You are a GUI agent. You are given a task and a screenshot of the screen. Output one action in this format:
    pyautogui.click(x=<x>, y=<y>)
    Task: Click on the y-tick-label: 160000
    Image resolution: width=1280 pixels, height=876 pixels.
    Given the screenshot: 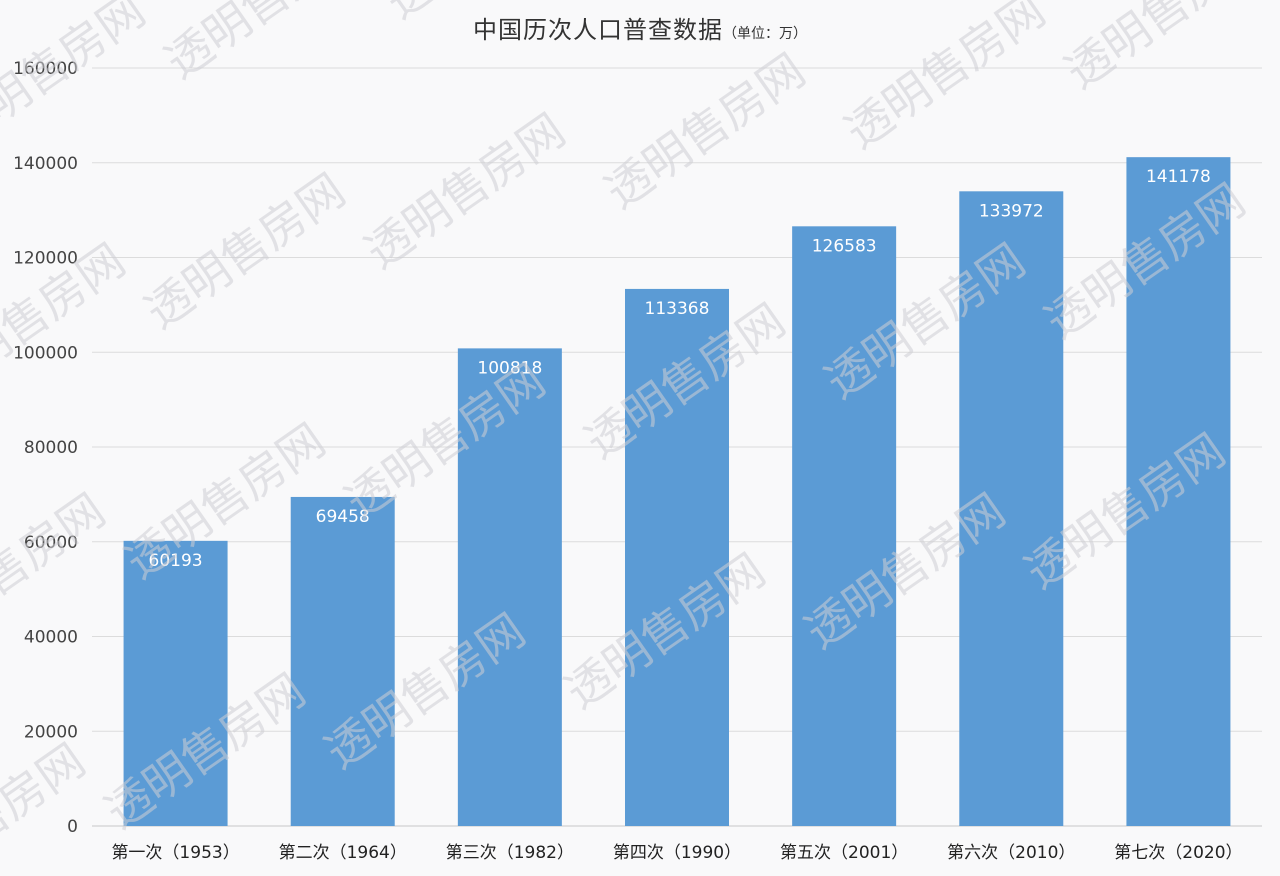 What is the action you would take?
    pyautogui.click(x=45, y=69)
    